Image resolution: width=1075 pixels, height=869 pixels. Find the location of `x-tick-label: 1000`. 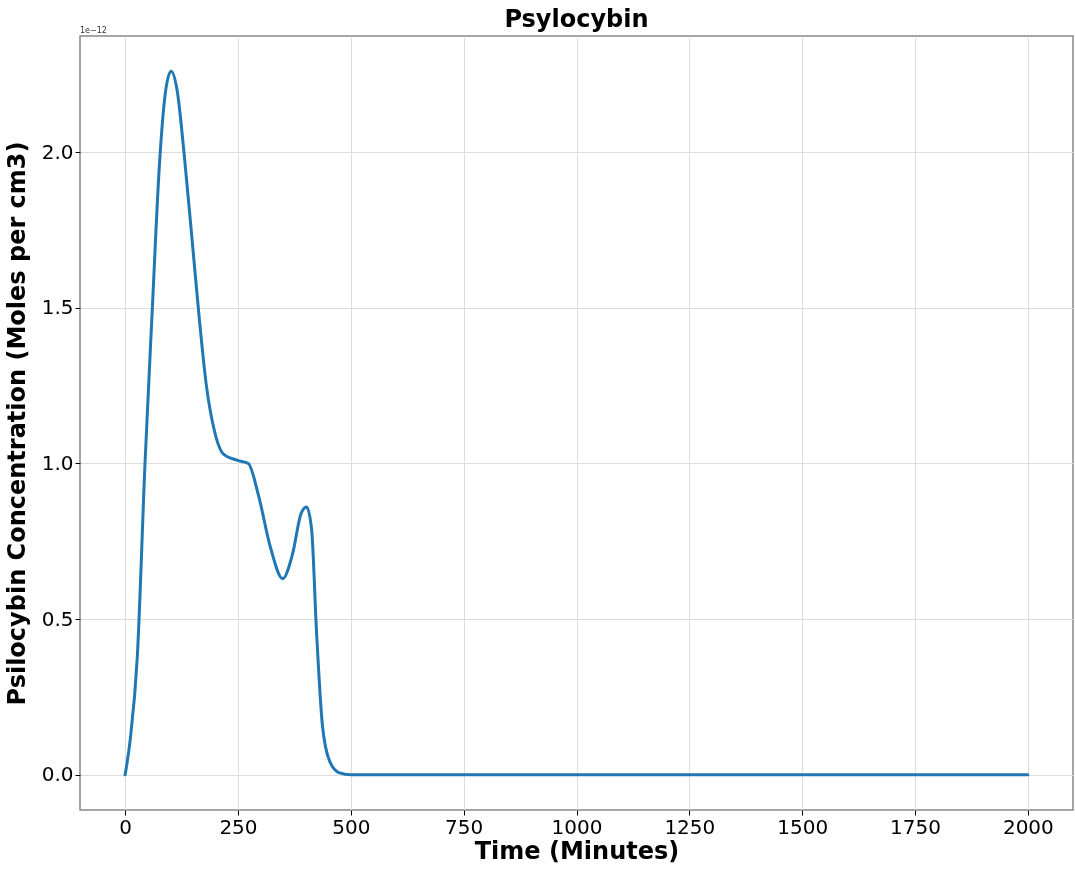

x-tick-label: 1000 is located at coordinates (577, 826).